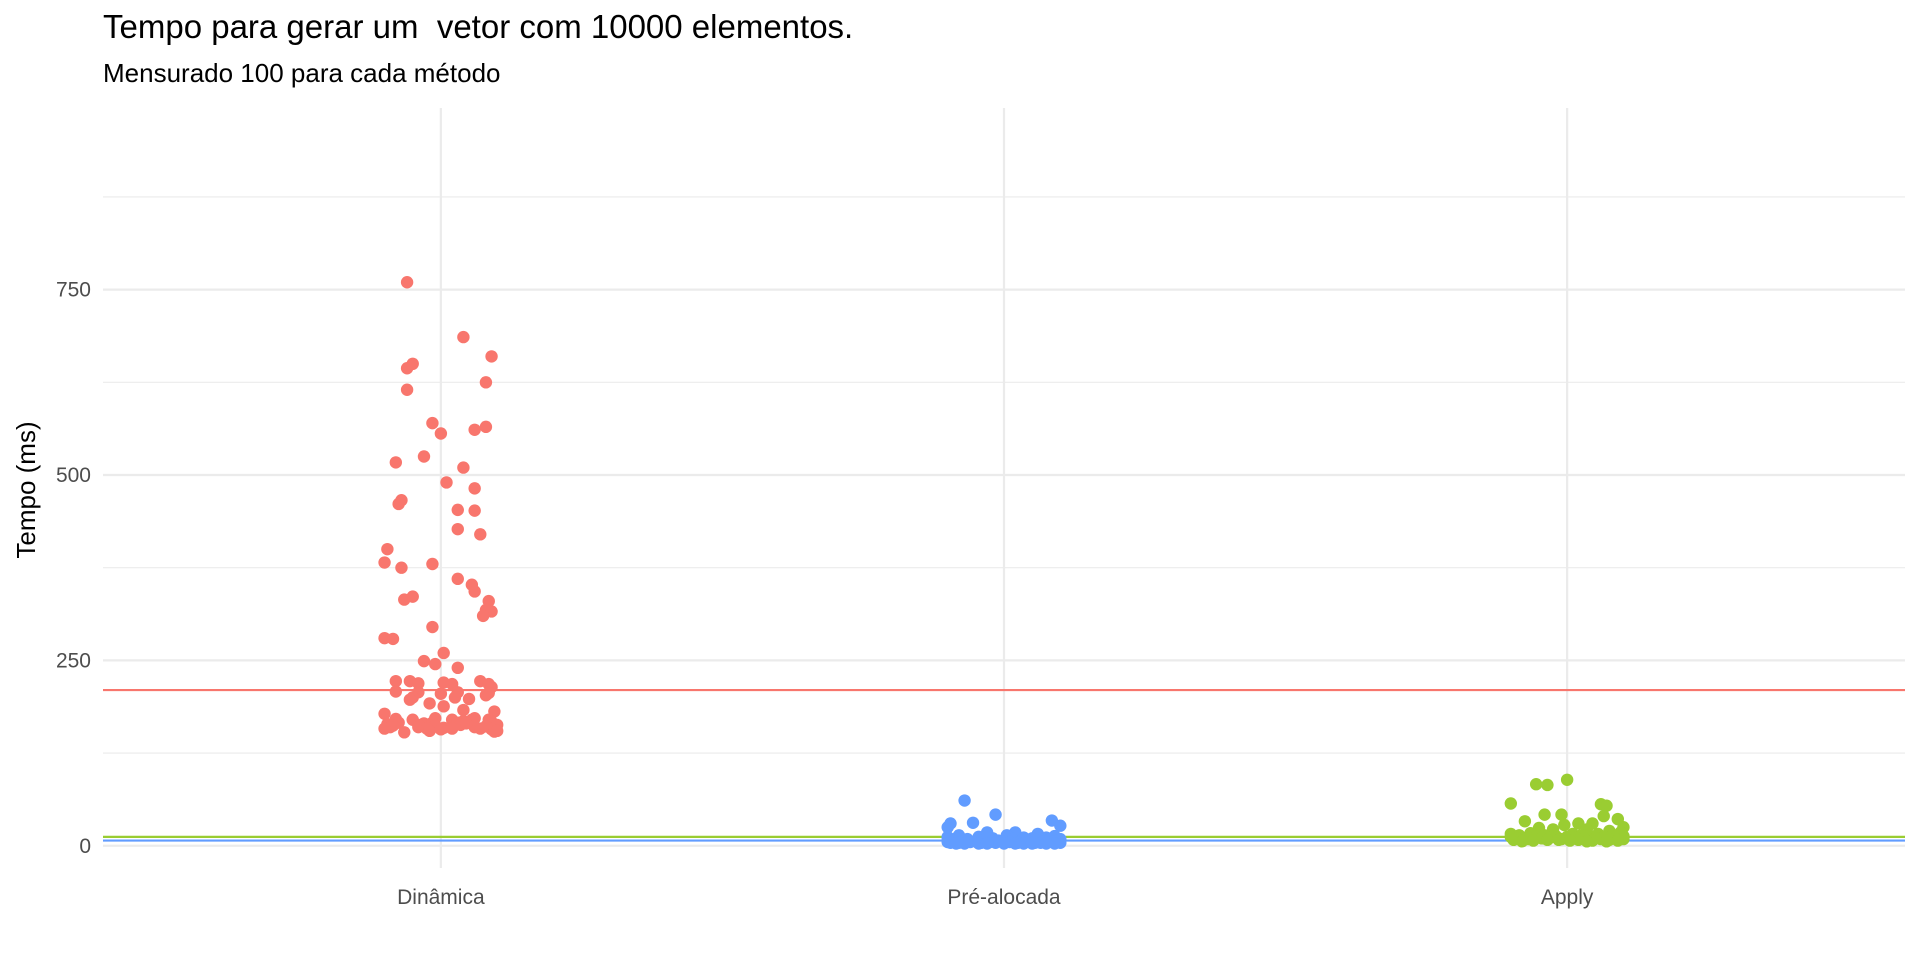  What do you see at coordinates (441, 897) in the screenshot?
I see `x-tick-label: Dinâmica` at bounding box center [441, 897].